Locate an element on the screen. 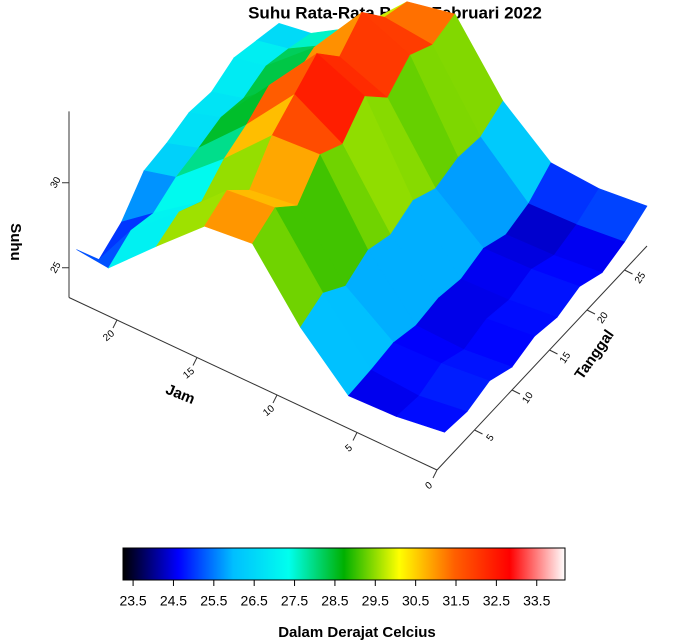 This screenshot has height=644, width=674. z-axis-title: Suhu is located at coordinates (15, 242).